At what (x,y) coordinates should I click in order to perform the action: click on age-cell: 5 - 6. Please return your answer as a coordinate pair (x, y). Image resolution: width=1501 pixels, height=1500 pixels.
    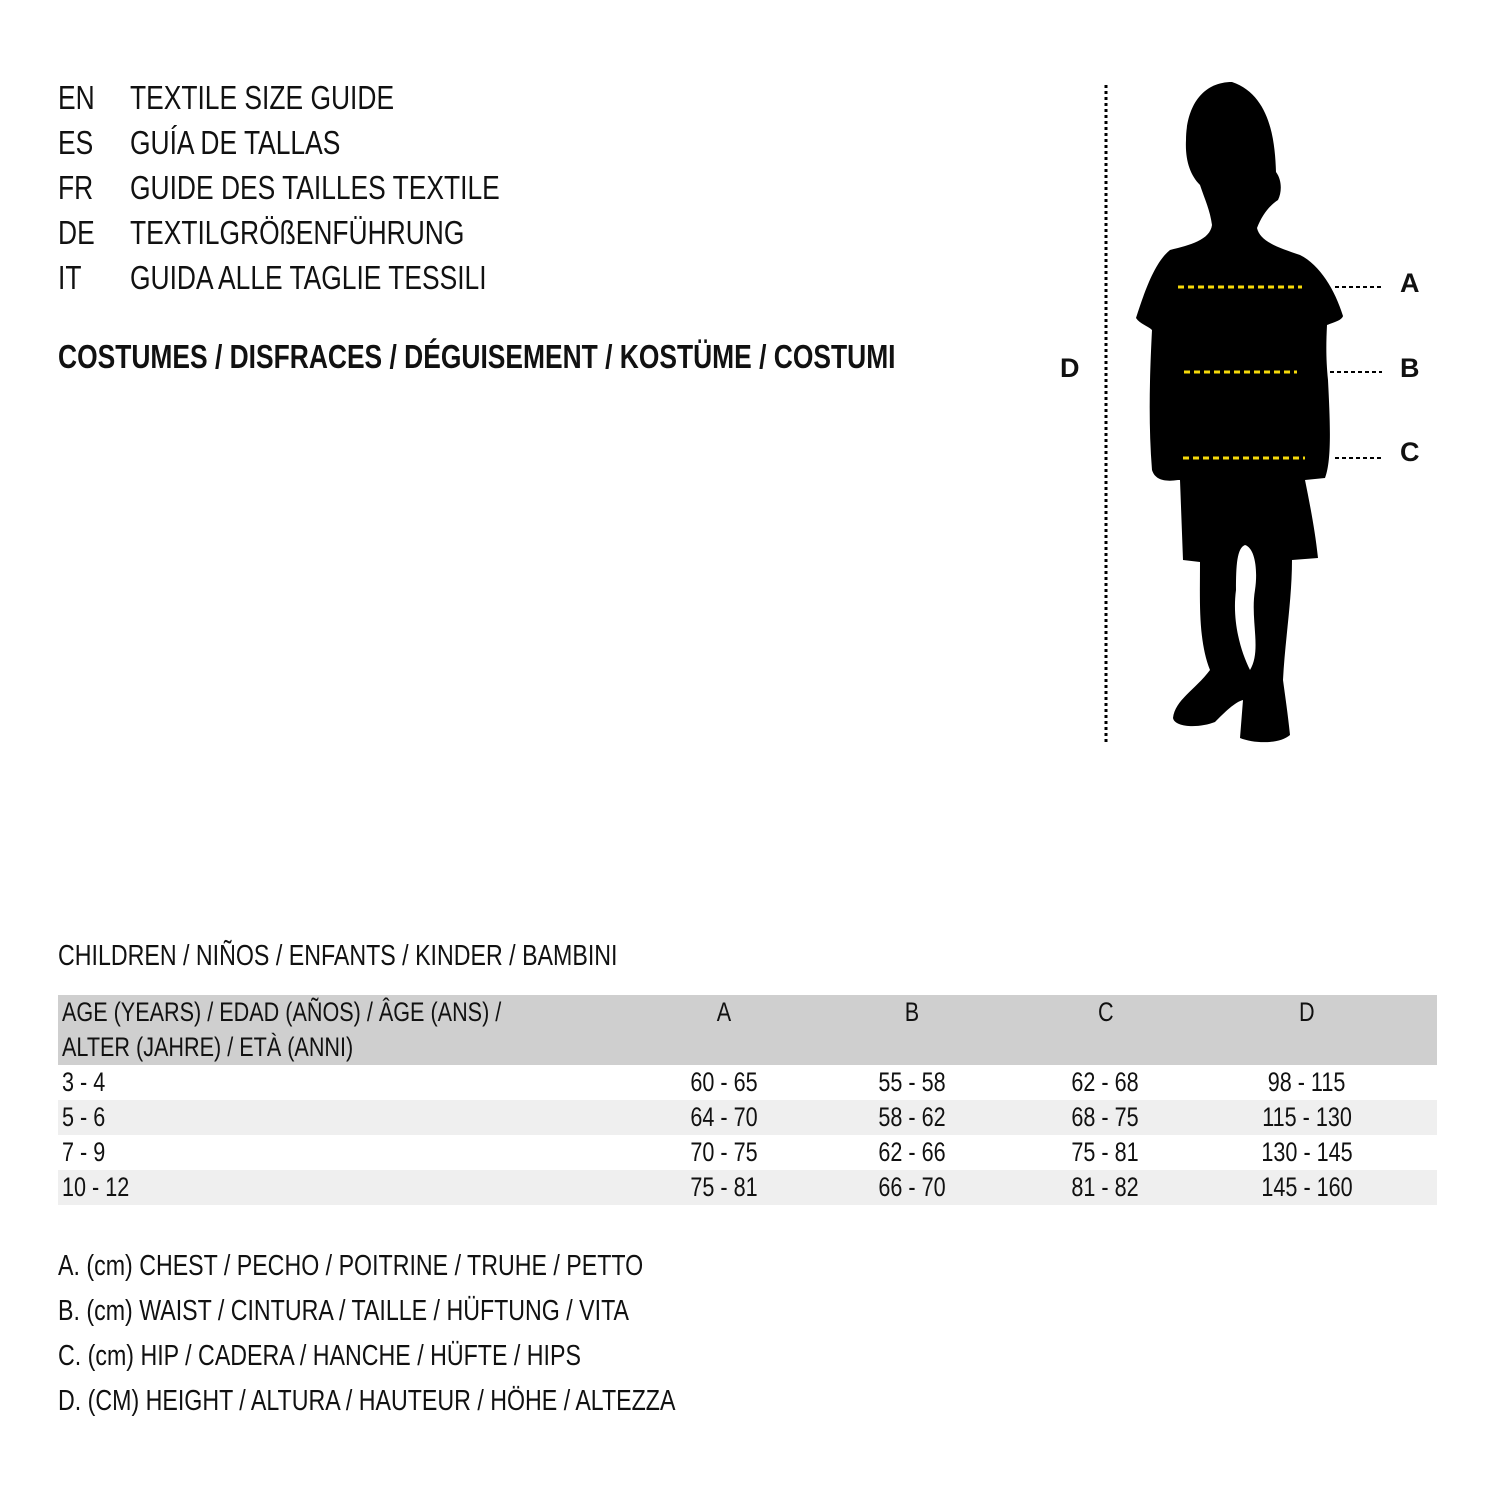
    Looking at the image, I should click on (358, 1117).